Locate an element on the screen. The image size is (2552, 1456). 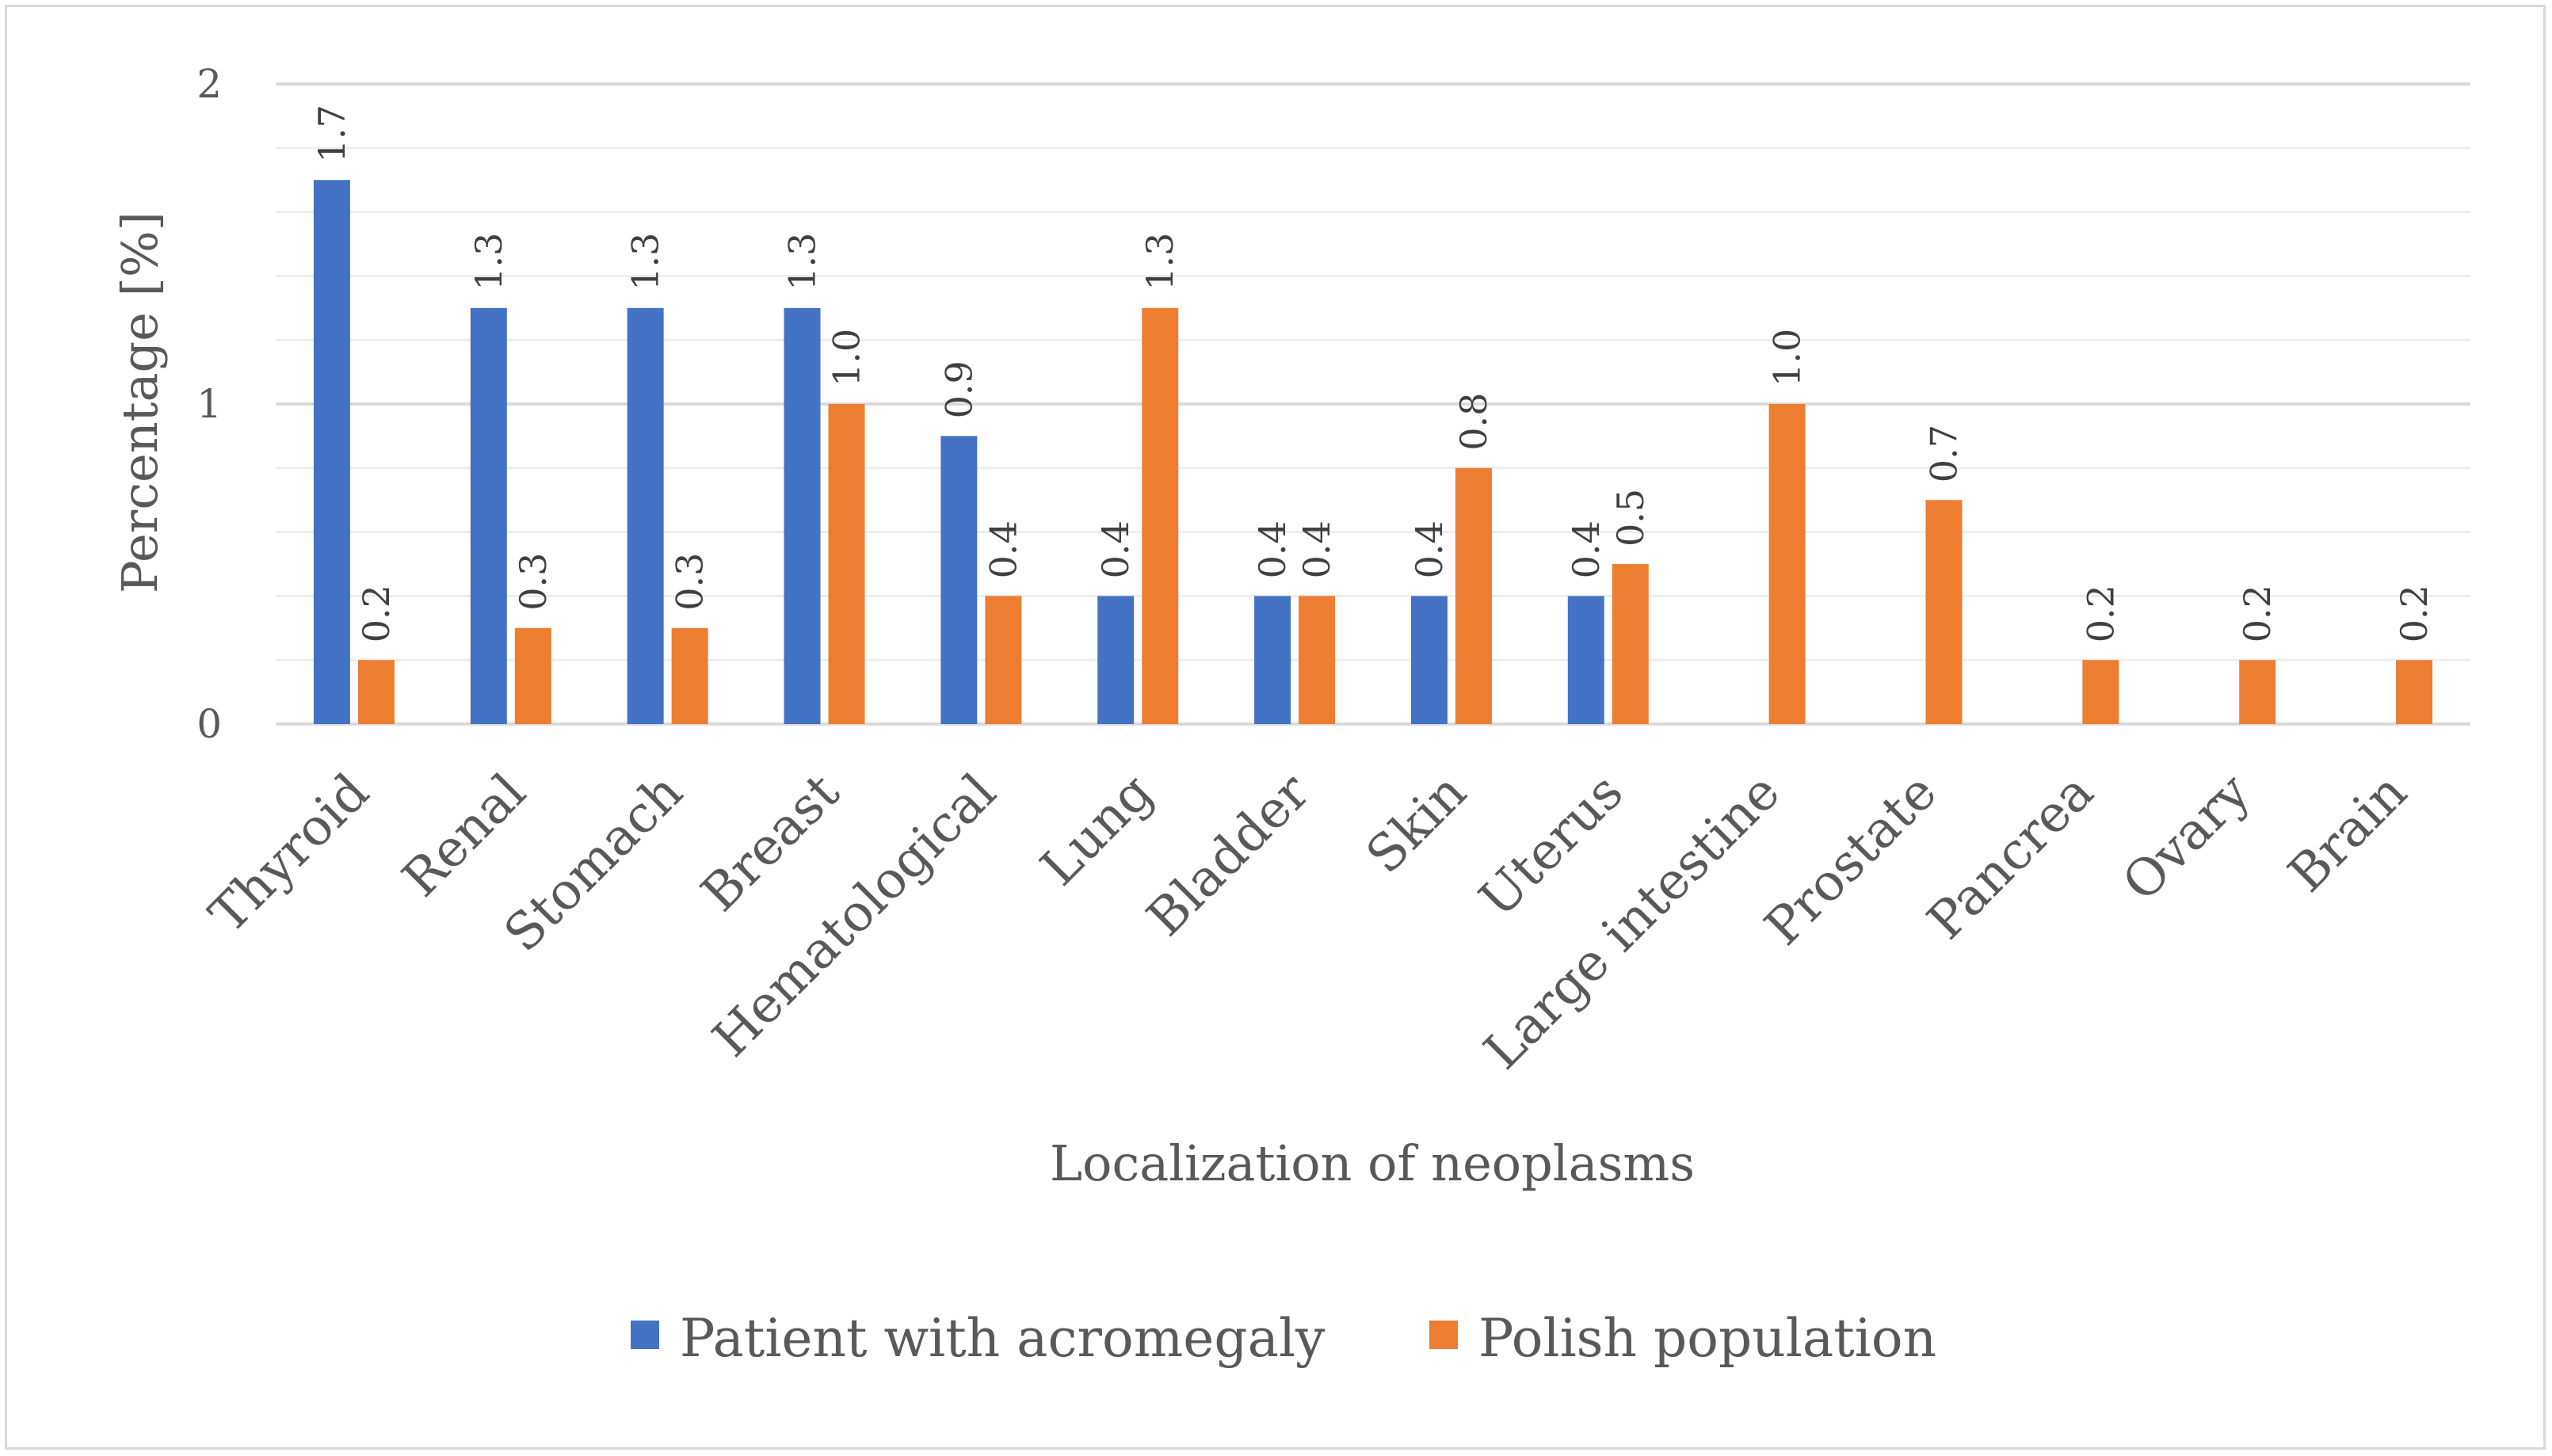
bar-acromegaly-breast is located at coordinates (802, 515).